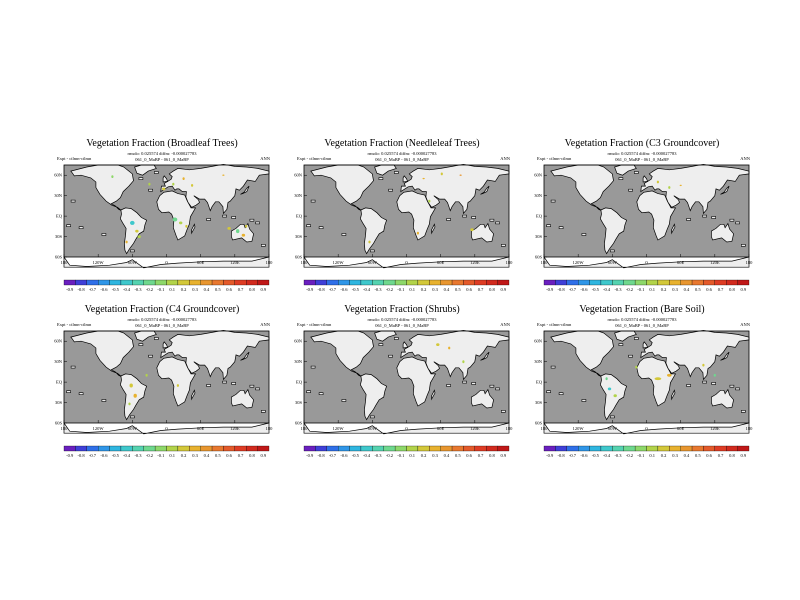  I want to click on x-tick-label: 120W, so click(579, 428).